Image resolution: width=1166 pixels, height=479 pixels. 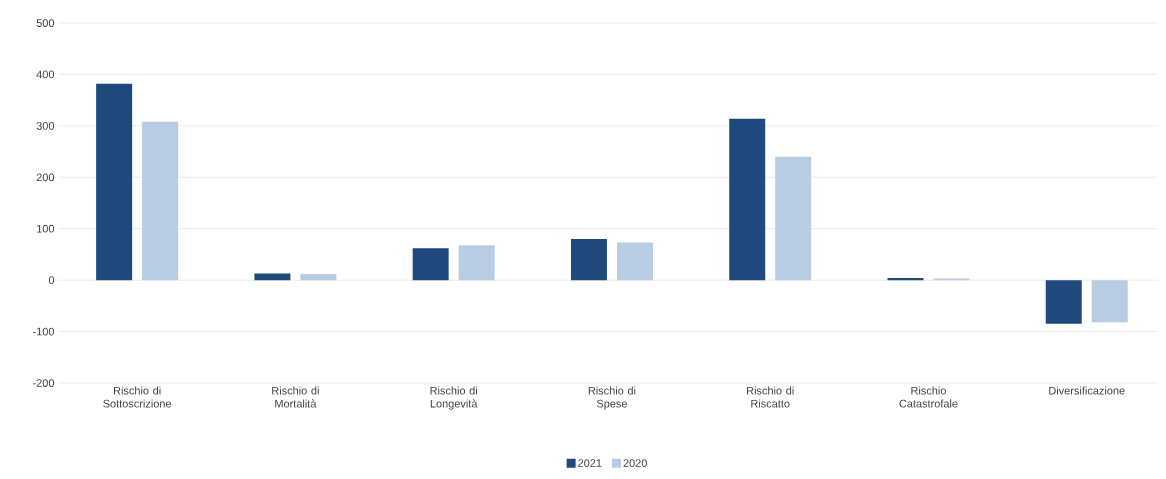 What do you see at coordinates (590, 463) in the screenshot?
I see `legend-label: 2021` at bounding box center [590, 463].